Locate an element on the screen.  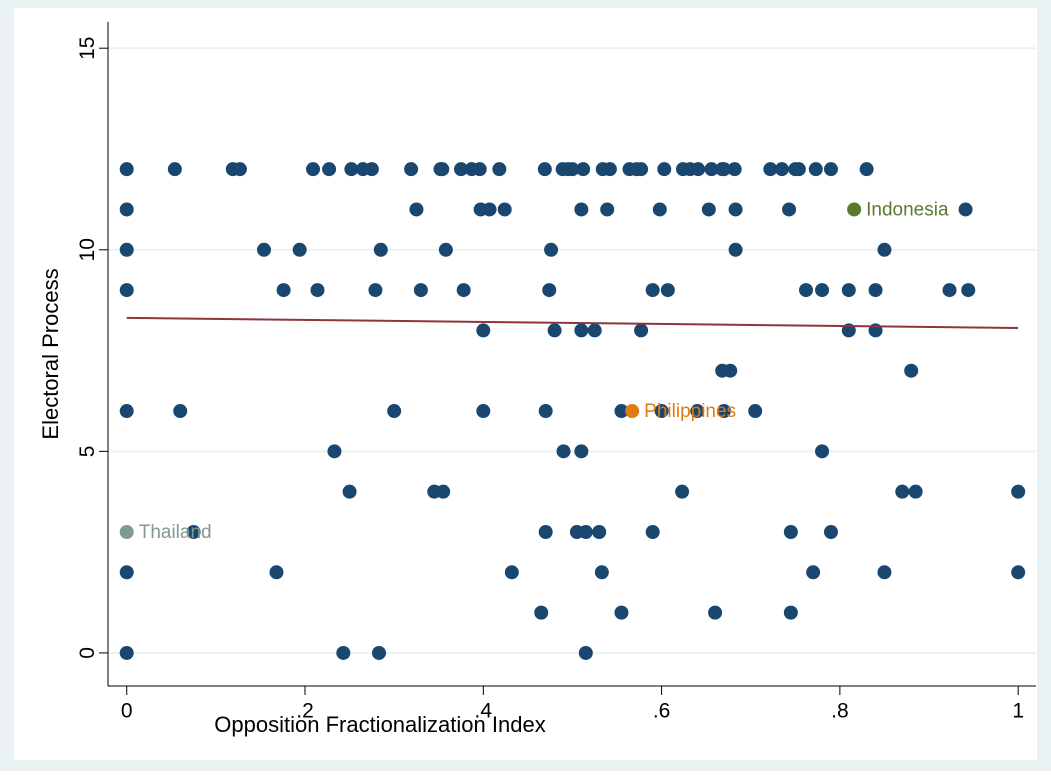
x-tick-label: 1 is located at coordinates (1018, 711).